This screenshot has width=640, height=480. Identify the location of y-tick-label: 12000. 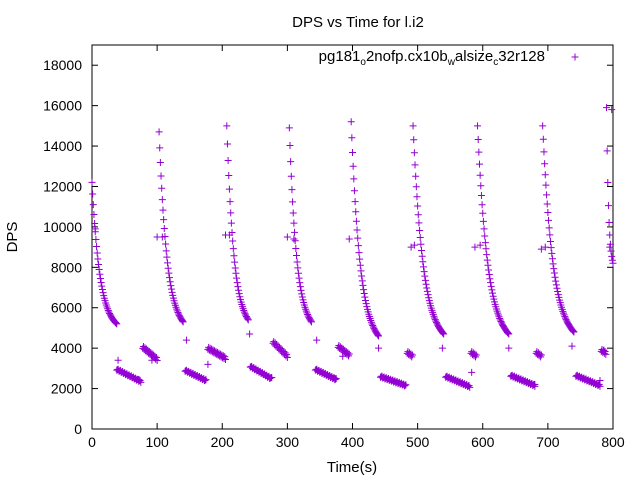
(62, 186).